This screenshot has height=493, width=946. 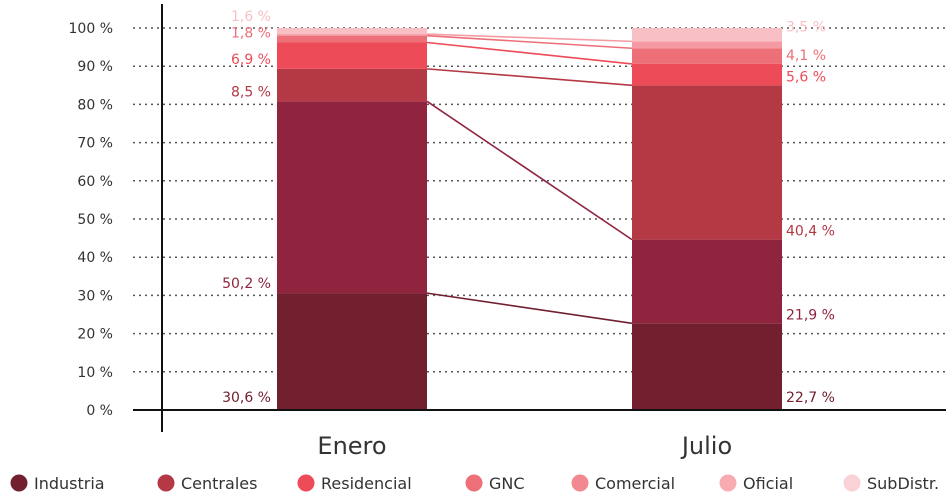 I want to click on data-label: 50,2 %, so click(x=246, y=284).